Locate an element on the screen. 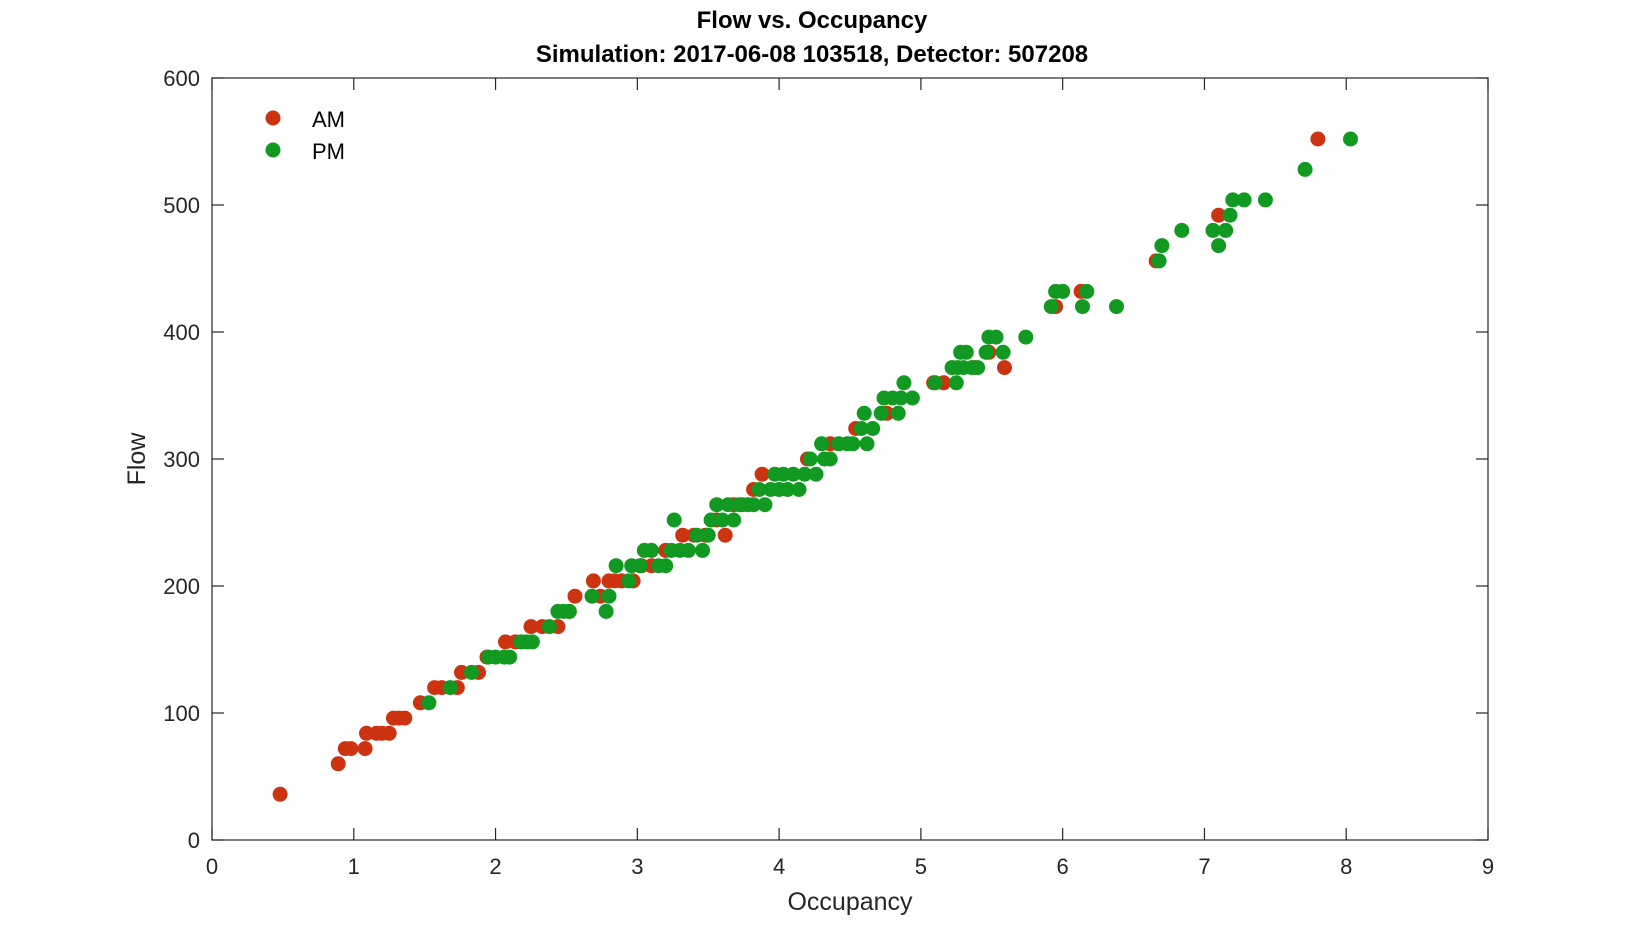 Image resolution: width=1625 pixels, height=938 pixels. x-tick-label: 1 is located at coordinates (354, 866).